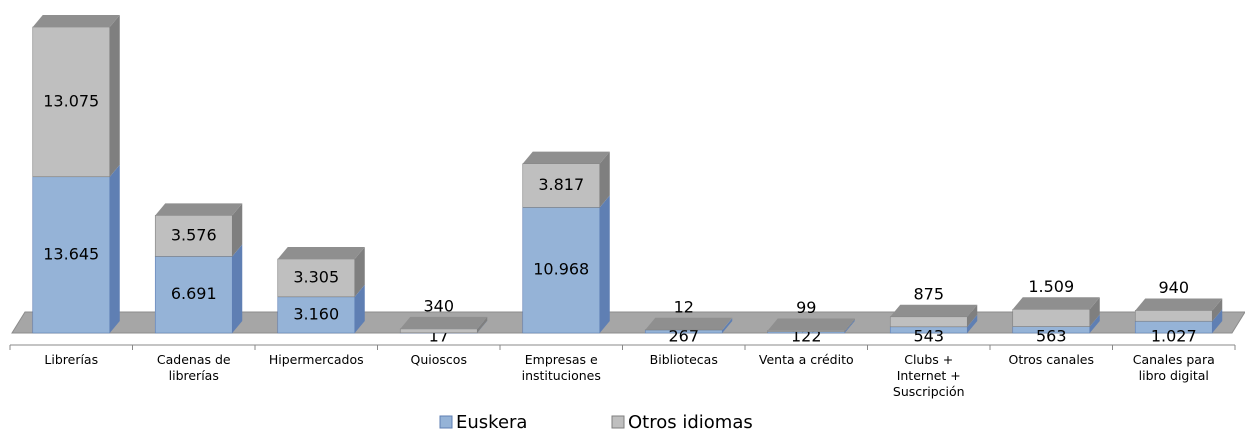 The height and width of the screenshot is (432, 1245). I want to click on value-label: 6.691, so click(194, 293).